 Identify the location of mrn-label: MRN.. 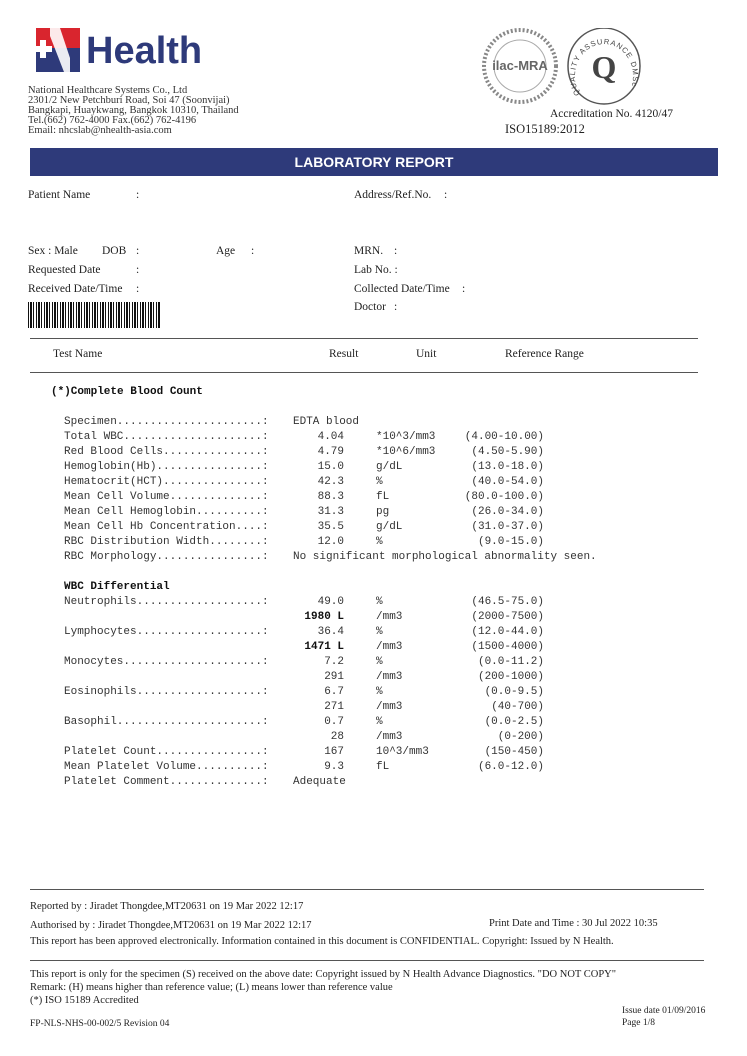
(369, 251).